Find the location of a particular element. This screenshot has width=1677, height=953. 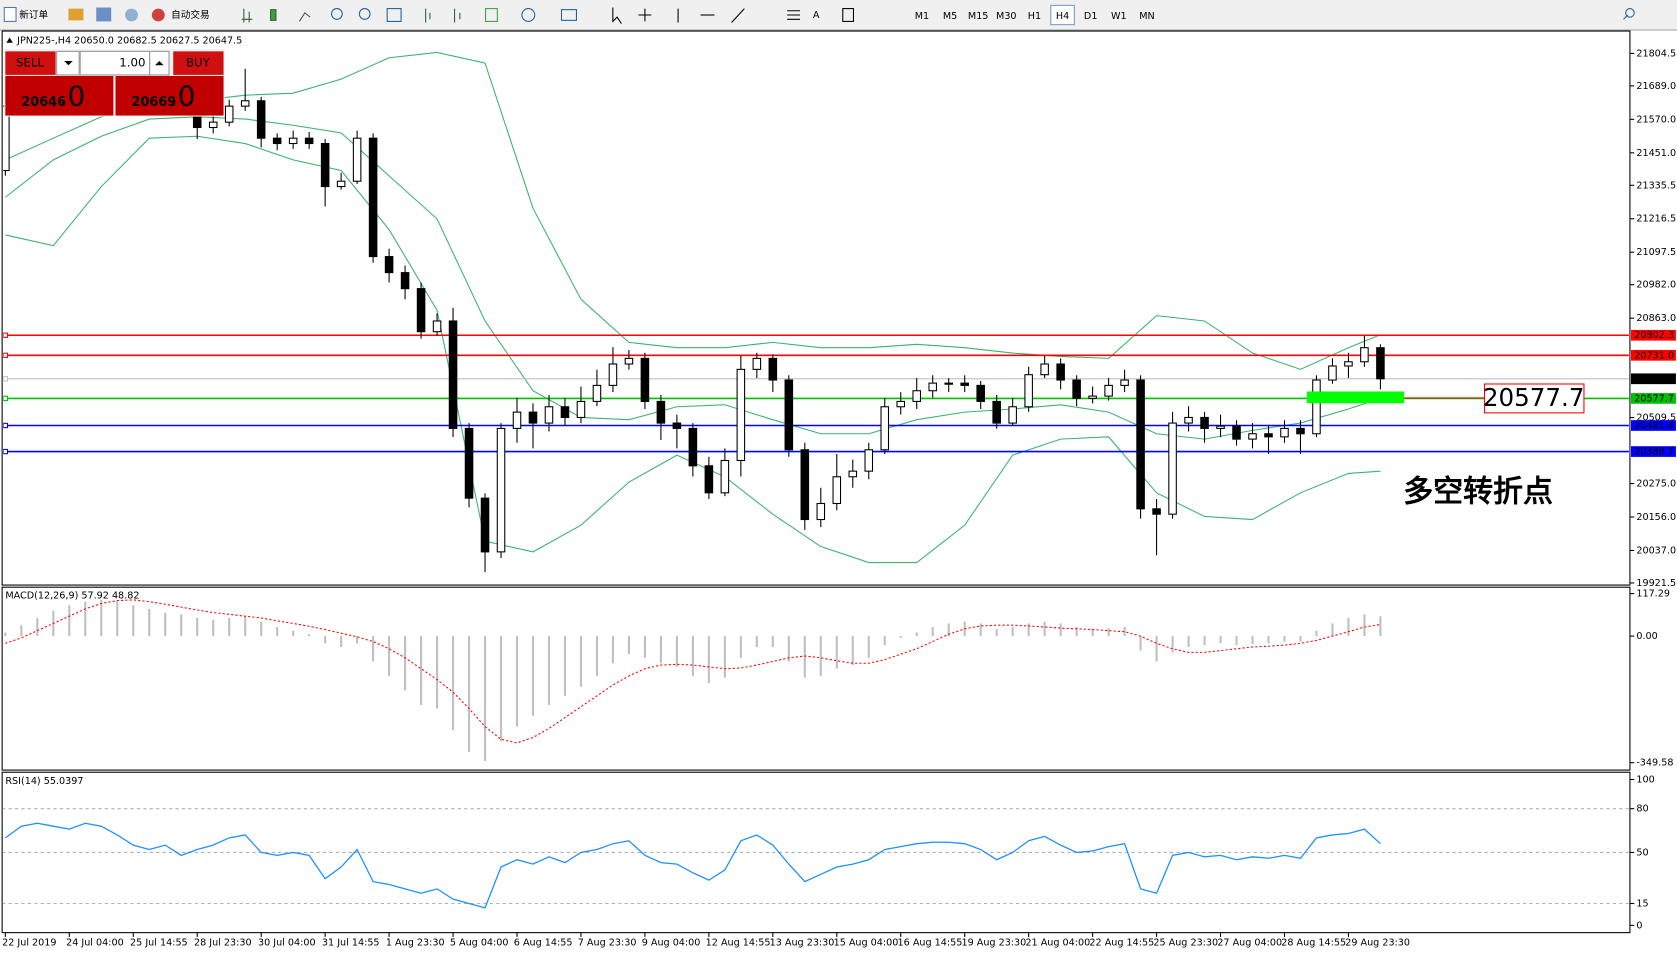

cursor-icon is located at coordinates (617, 15).